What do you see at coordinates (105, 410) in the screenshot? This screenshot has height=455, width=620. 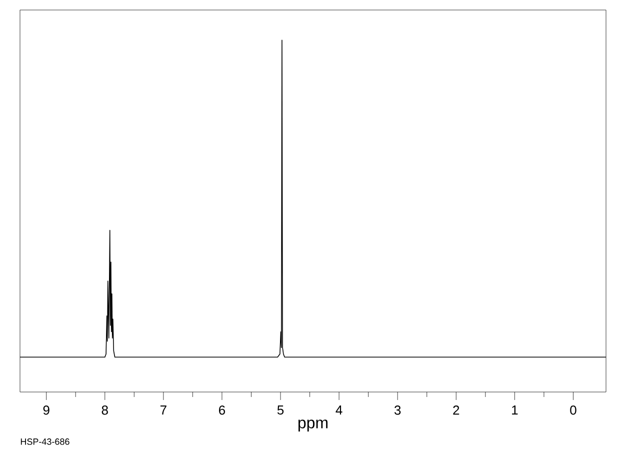 I see `x-tick-label: 8` at bounding box center [105, 410].